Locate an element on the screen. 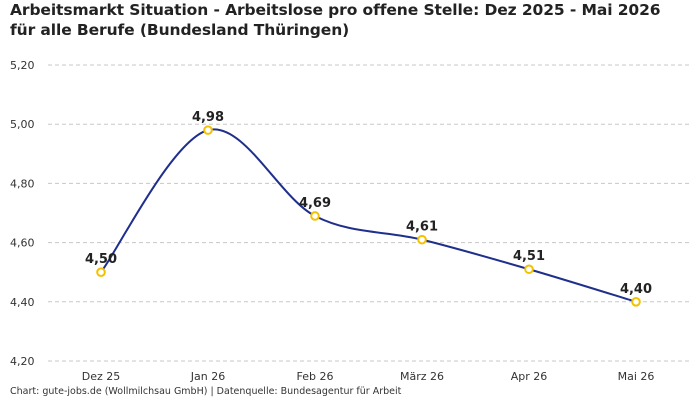 The height and width of the screenshot is (400, 700). x-tick-label: Mai 26 is located at coordinates (636, 376).